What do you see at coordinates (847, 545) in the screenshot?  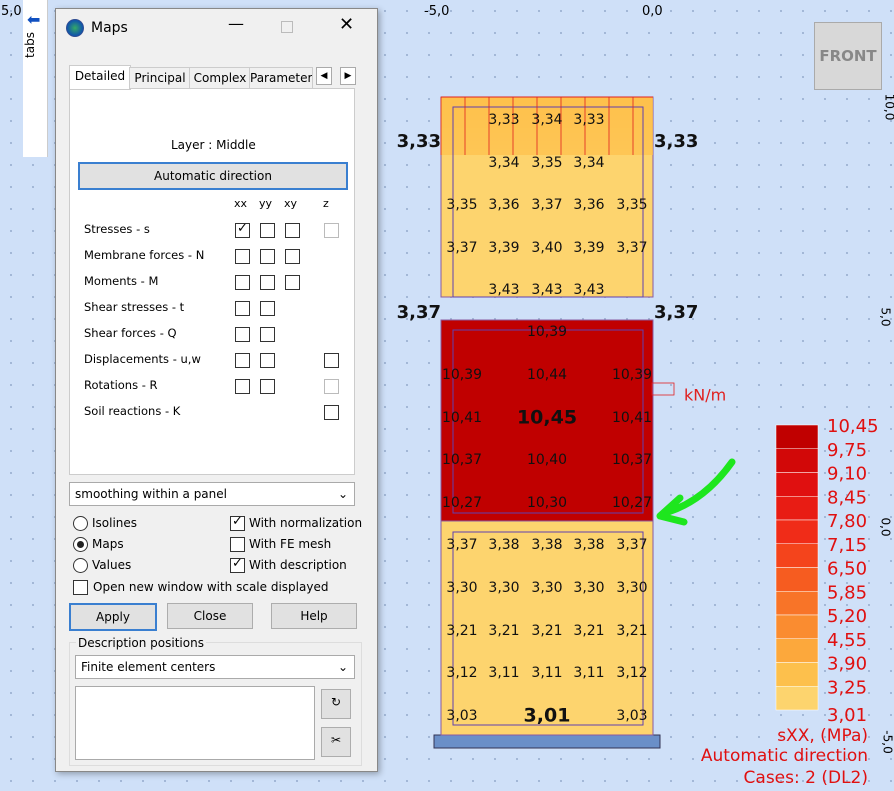 I see `legend-label: 7,15` at bounding box center [847, 545].